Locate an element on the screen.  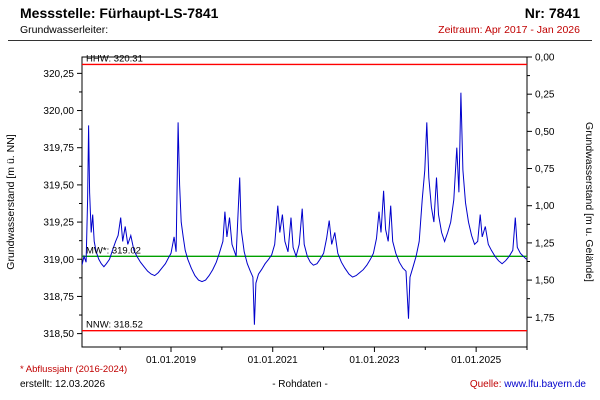
station-title: Messstelle: Fürhaupt-LS-7841 is located at coordinates (119, 13).